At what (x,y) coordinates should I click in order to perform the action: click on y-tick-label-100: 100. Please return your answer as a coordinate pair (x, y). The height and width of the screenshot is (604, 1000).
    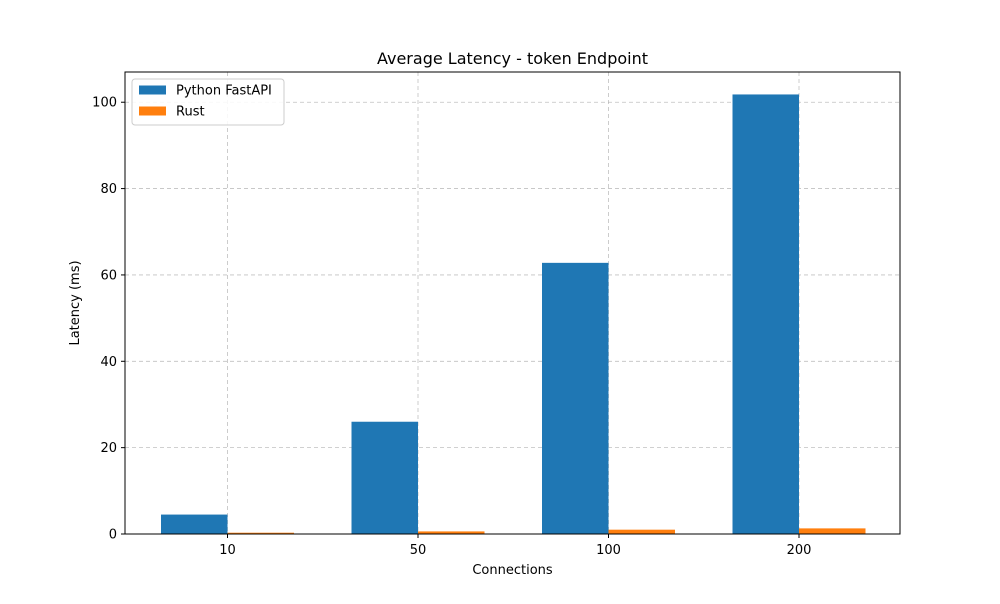
    Looking at the image, I should click on (104, 103).